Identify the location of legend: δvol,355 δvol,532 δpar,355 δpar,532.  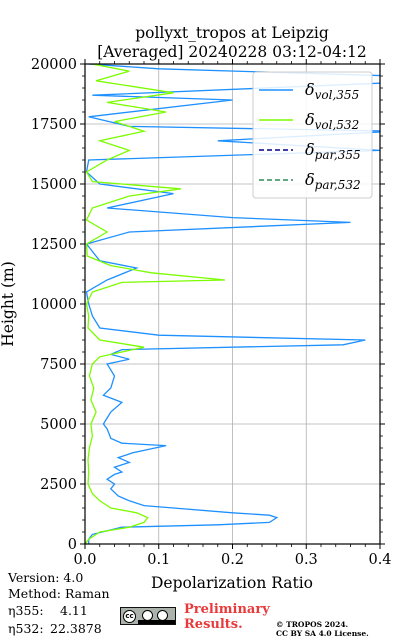
(312, 135).